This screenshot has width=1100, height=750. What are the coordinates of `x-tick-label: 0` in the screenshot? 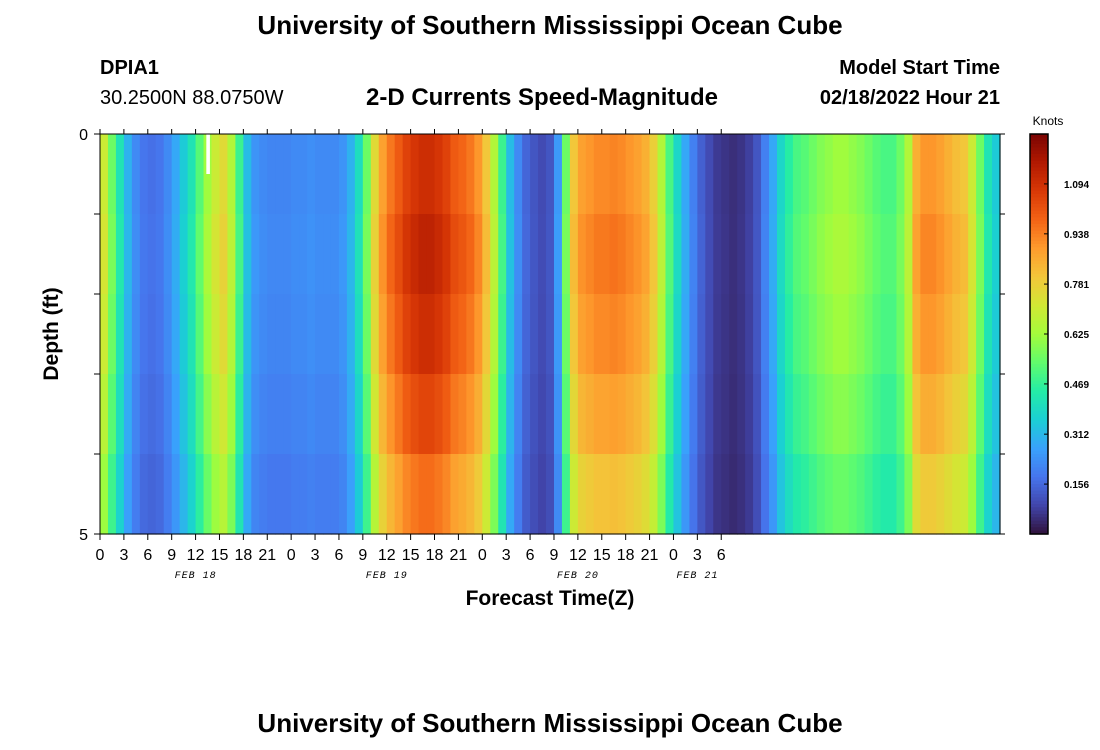 It's located at (673, 555).